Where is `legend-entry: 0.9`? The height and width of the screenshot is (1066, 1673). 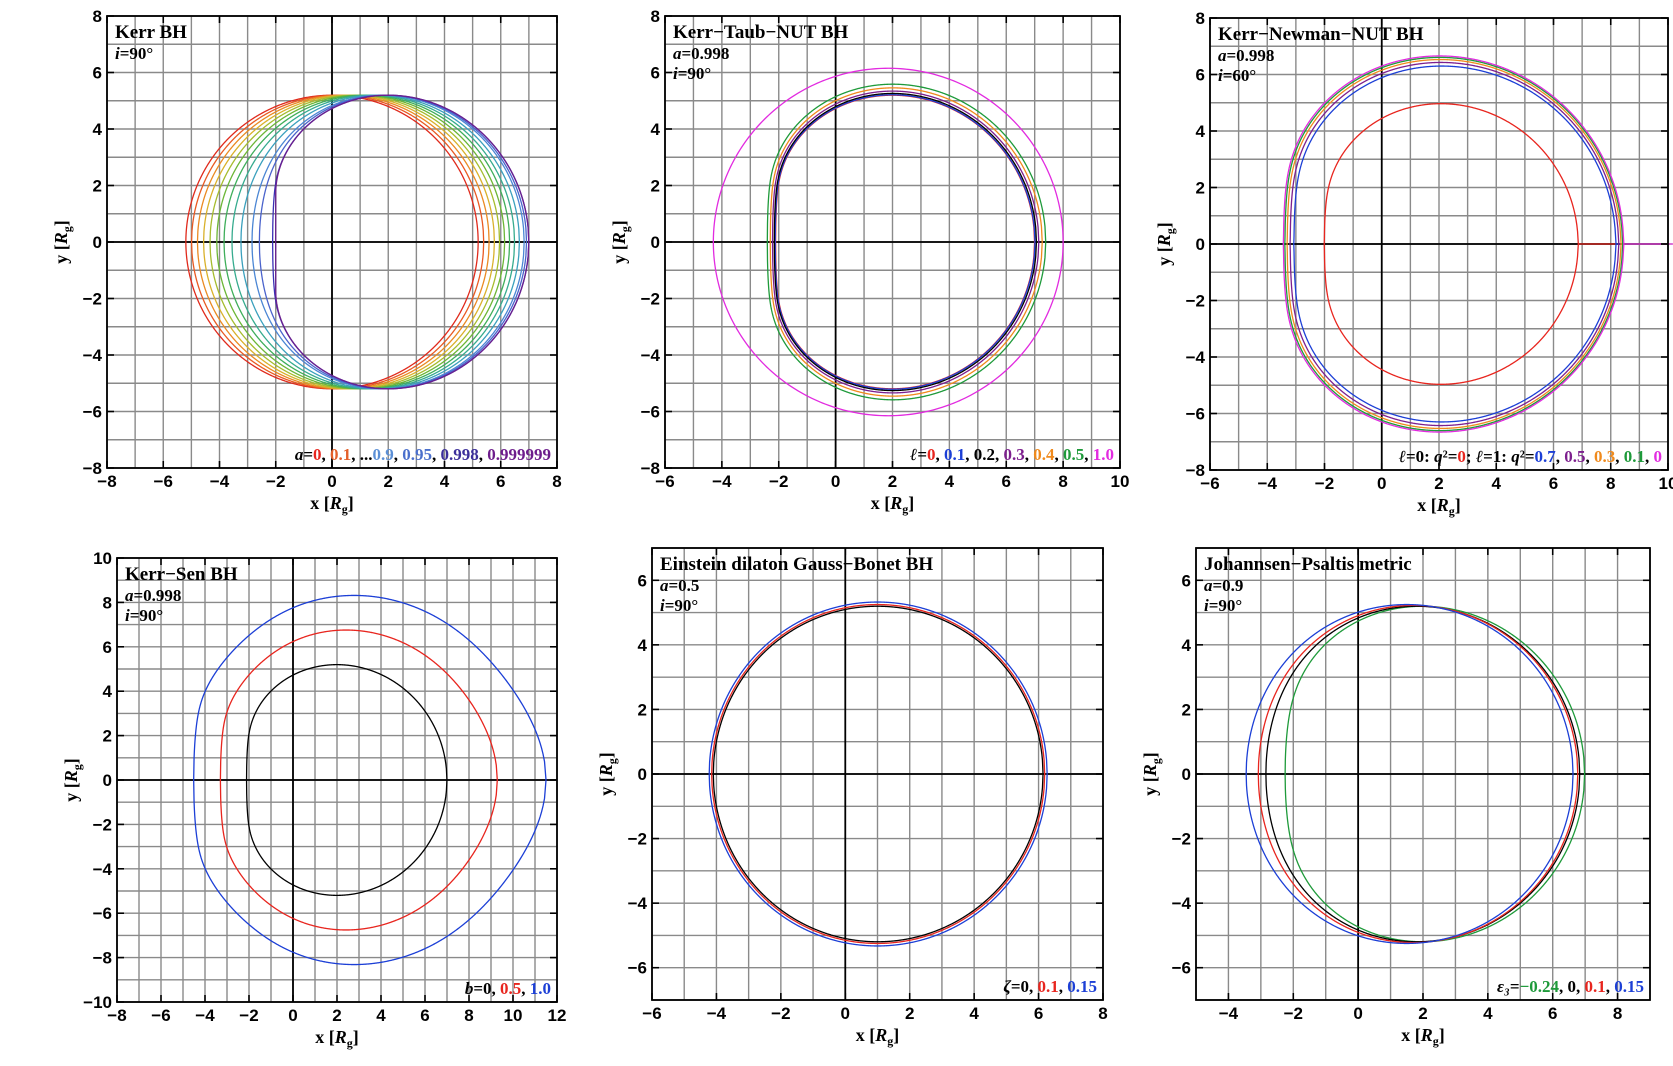 legend-entry: 0.9 is located at coordinates (383, 454).